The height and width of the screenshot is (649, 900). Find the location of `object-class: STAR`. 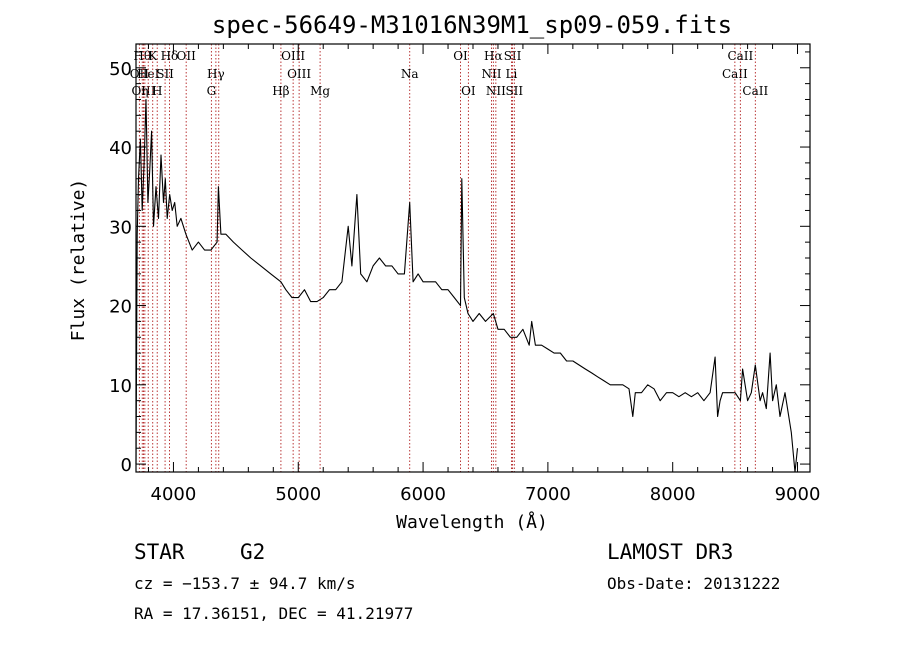

object-class: STAR is located at coordinates (159, 552).